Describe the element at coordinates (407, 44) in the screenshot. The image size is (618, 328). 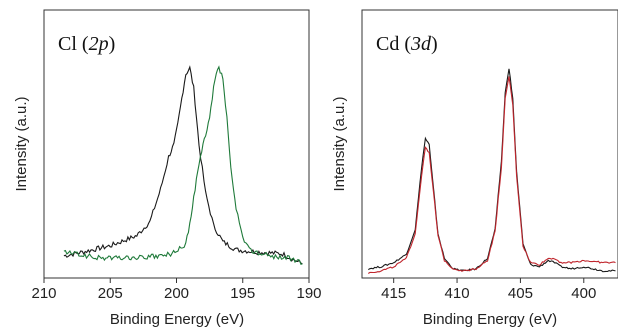
I see `cd-3d-title: Cd (3d)` at that location.